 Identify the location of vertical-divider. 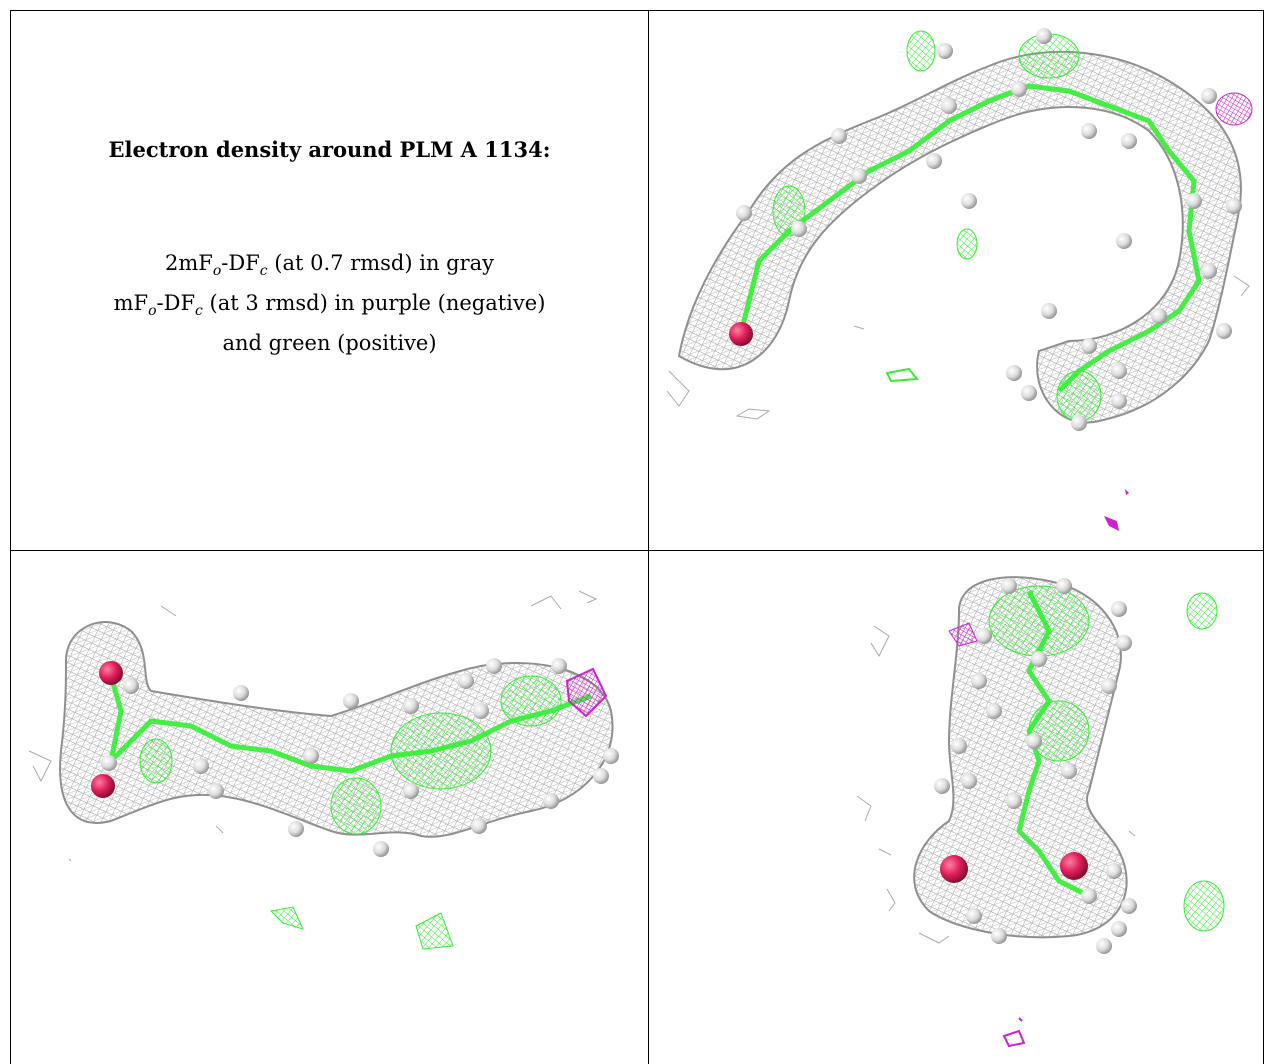
(648, 537).